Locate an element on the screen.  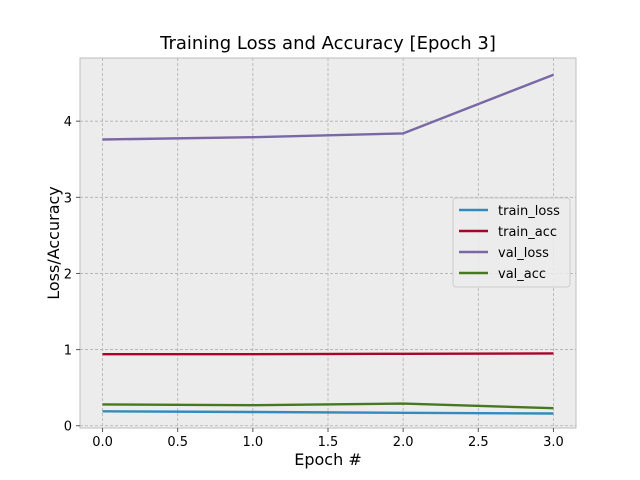
series-line-val-loss is located at coordinates (328, 107).